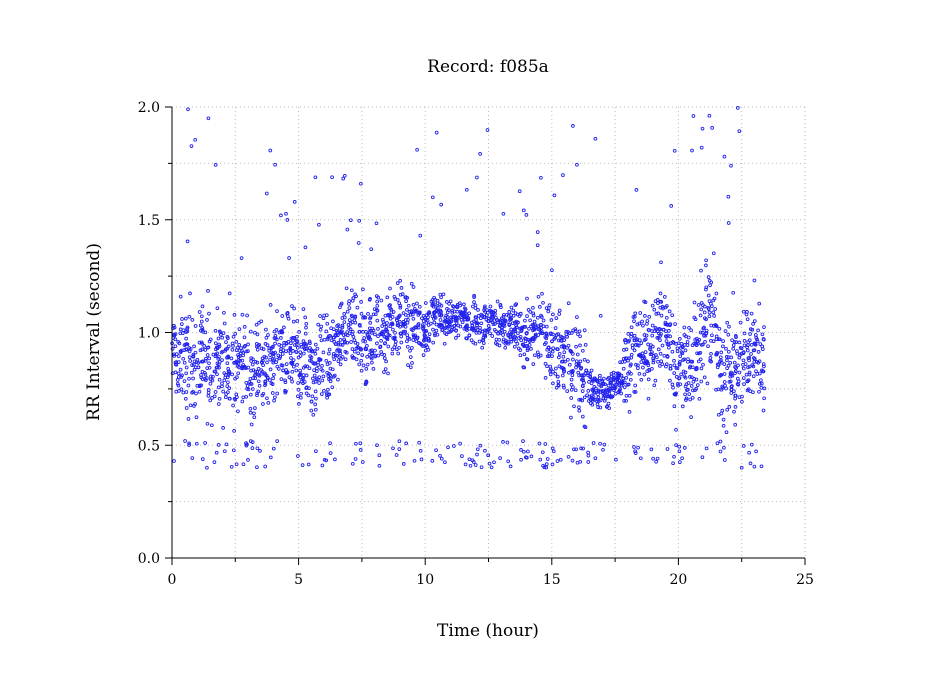 The height and width of the screenshot is (697, 949). I want to click on x-tick-label: 0, so click(172, 580).